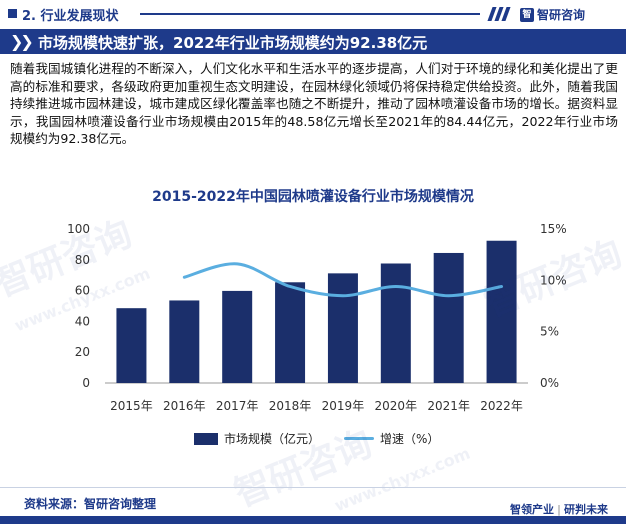 The height and width of the screenshot is (524, 626). I want to click on slogan-left: 智领产业, so click(532, 509).